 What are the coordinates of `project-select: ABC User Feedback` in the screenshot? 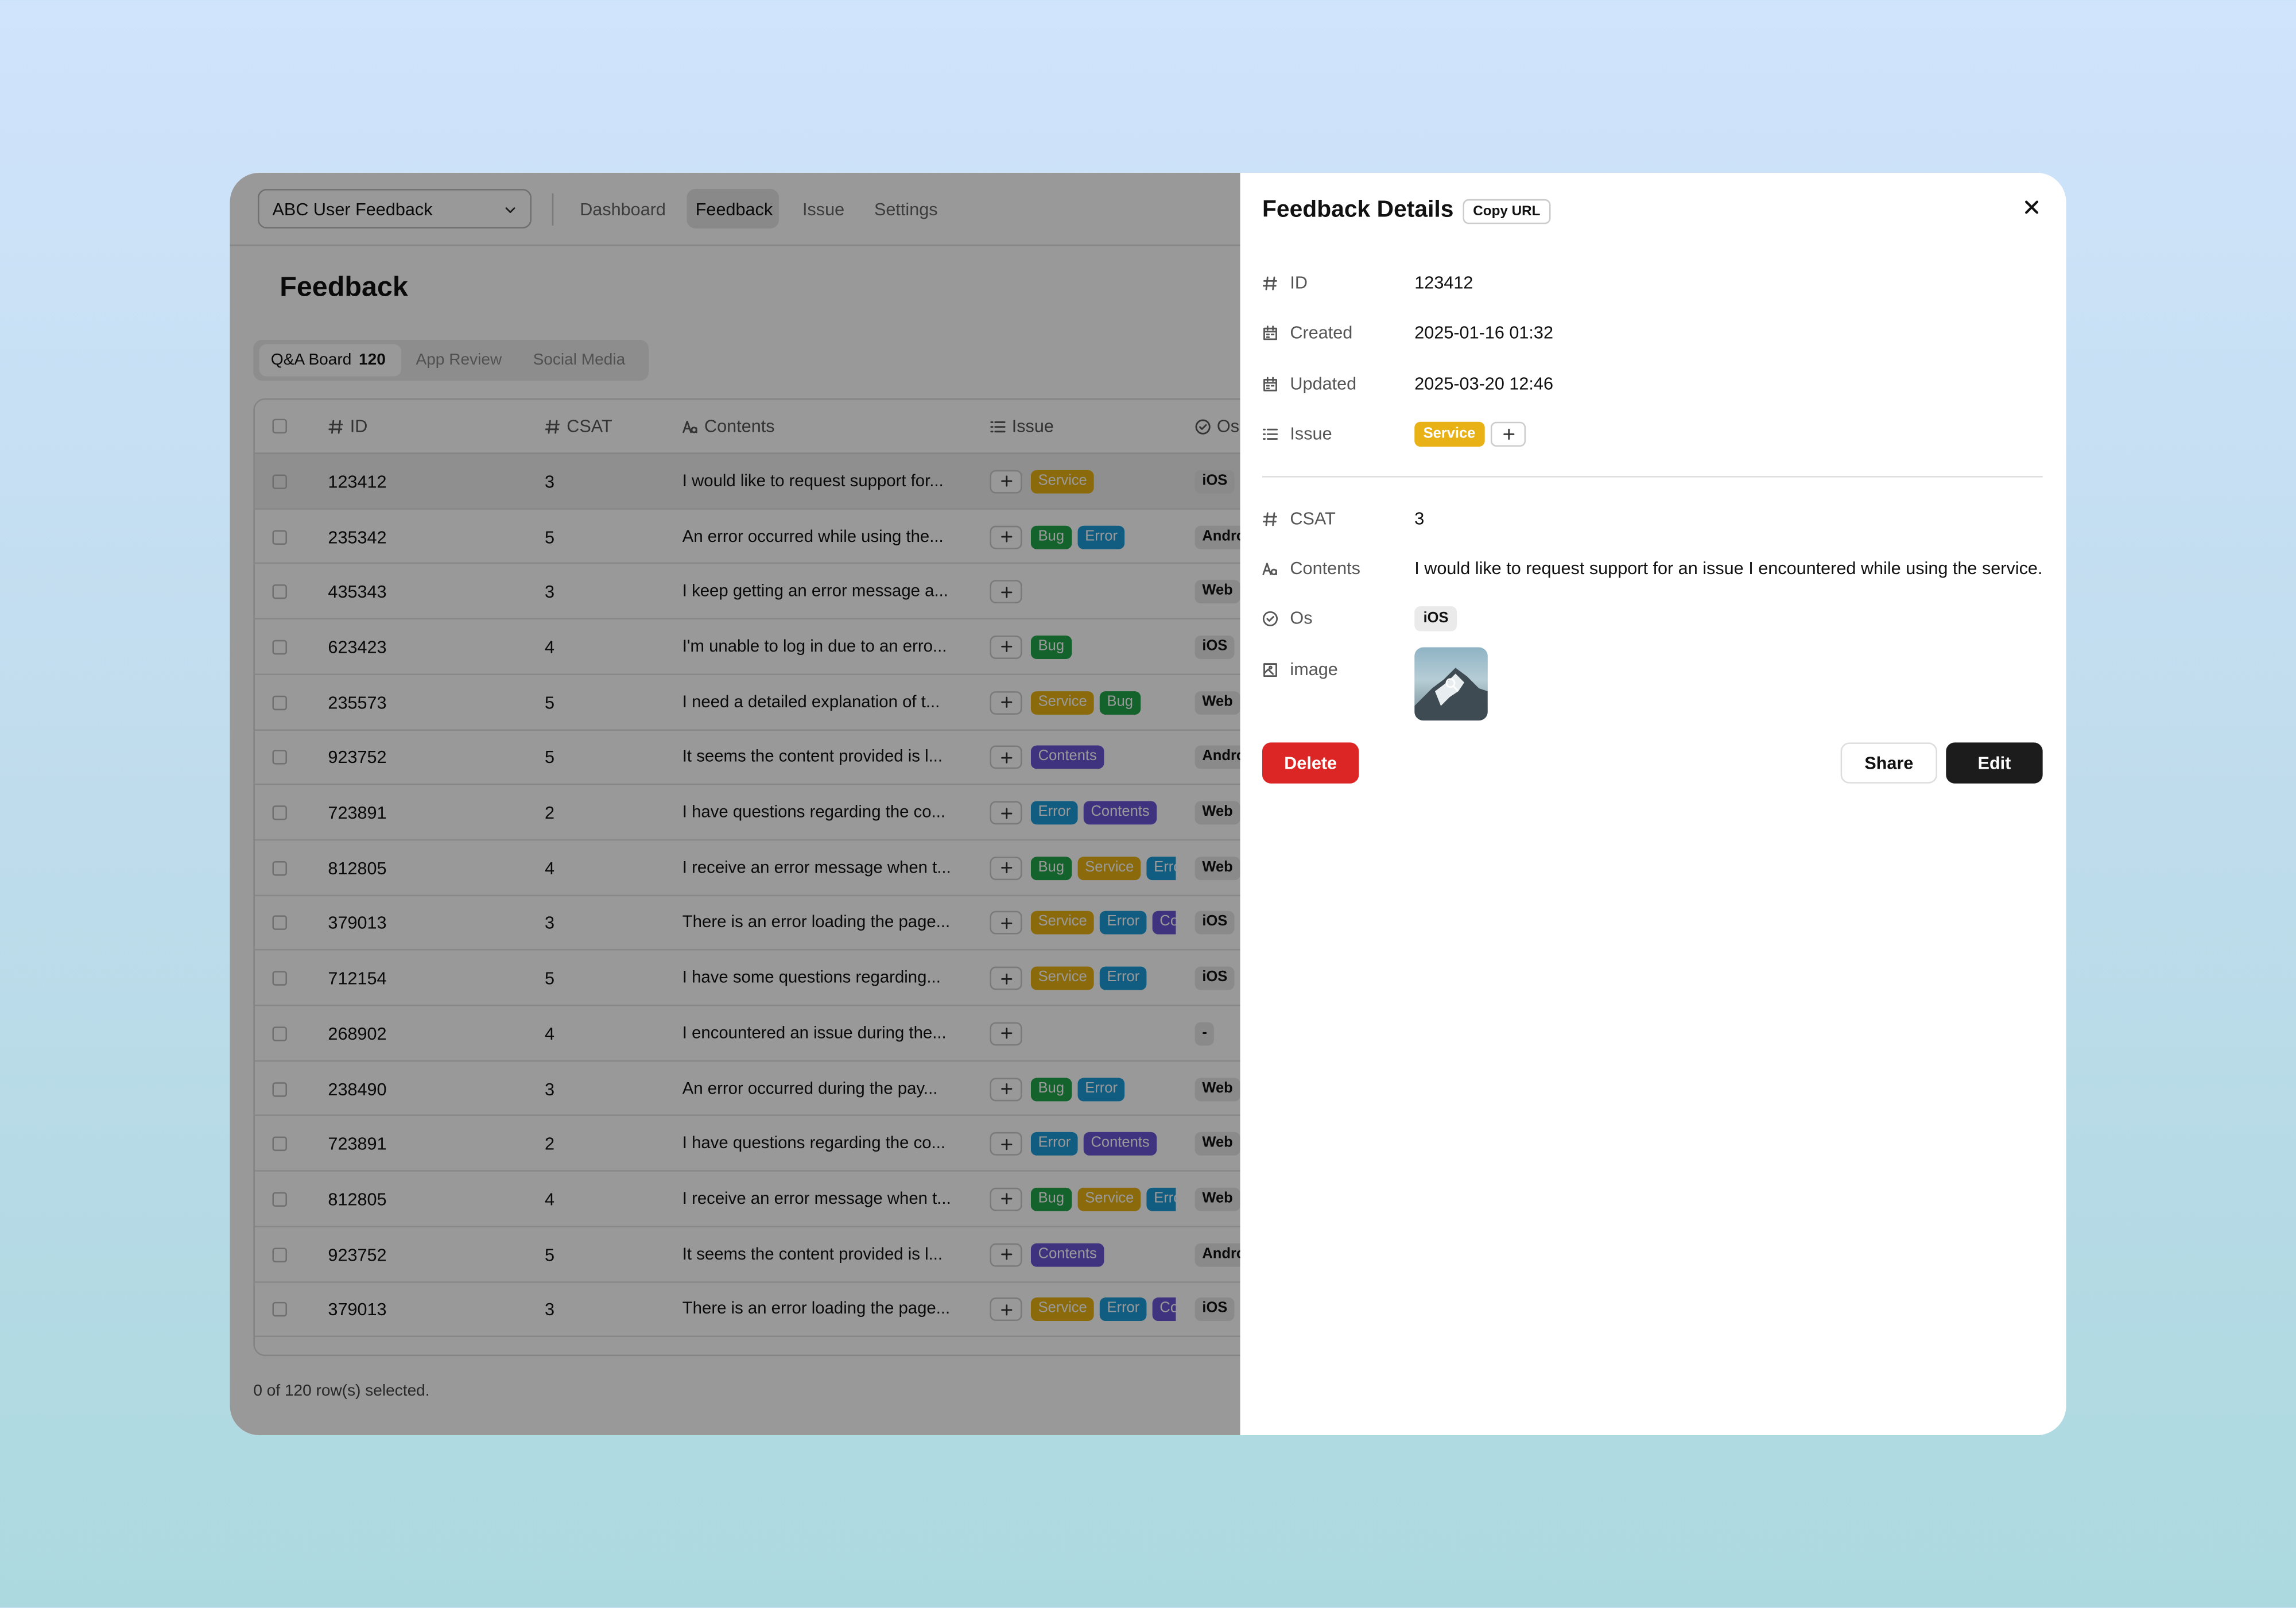 It's located at (394, 208).